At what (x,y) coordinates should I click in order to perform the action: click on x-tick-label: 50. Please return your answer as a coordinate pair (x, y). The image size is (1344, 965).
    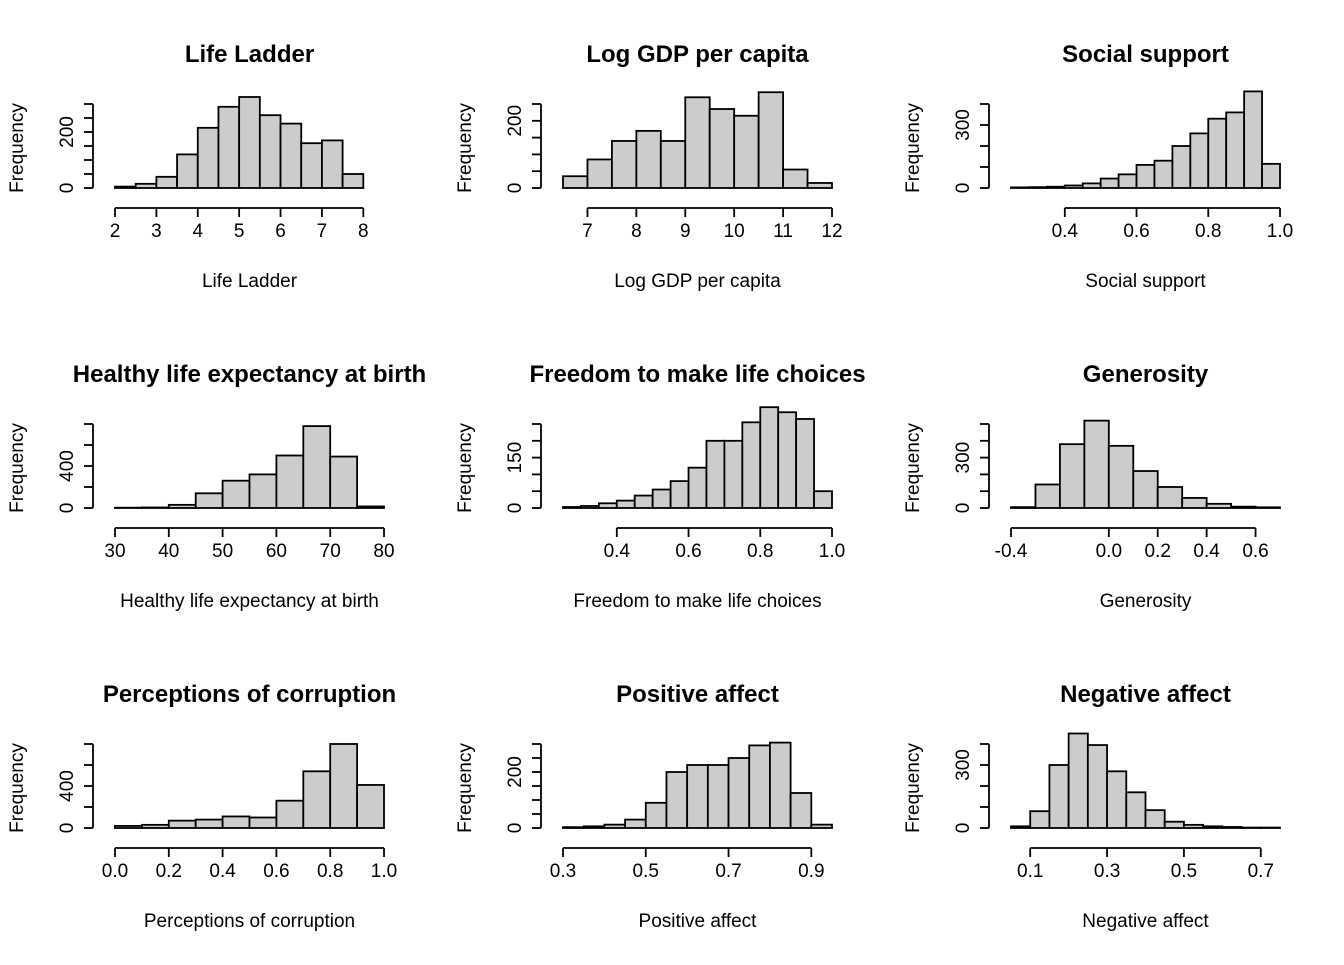
    Looking at the image, I should click on (222, 551).